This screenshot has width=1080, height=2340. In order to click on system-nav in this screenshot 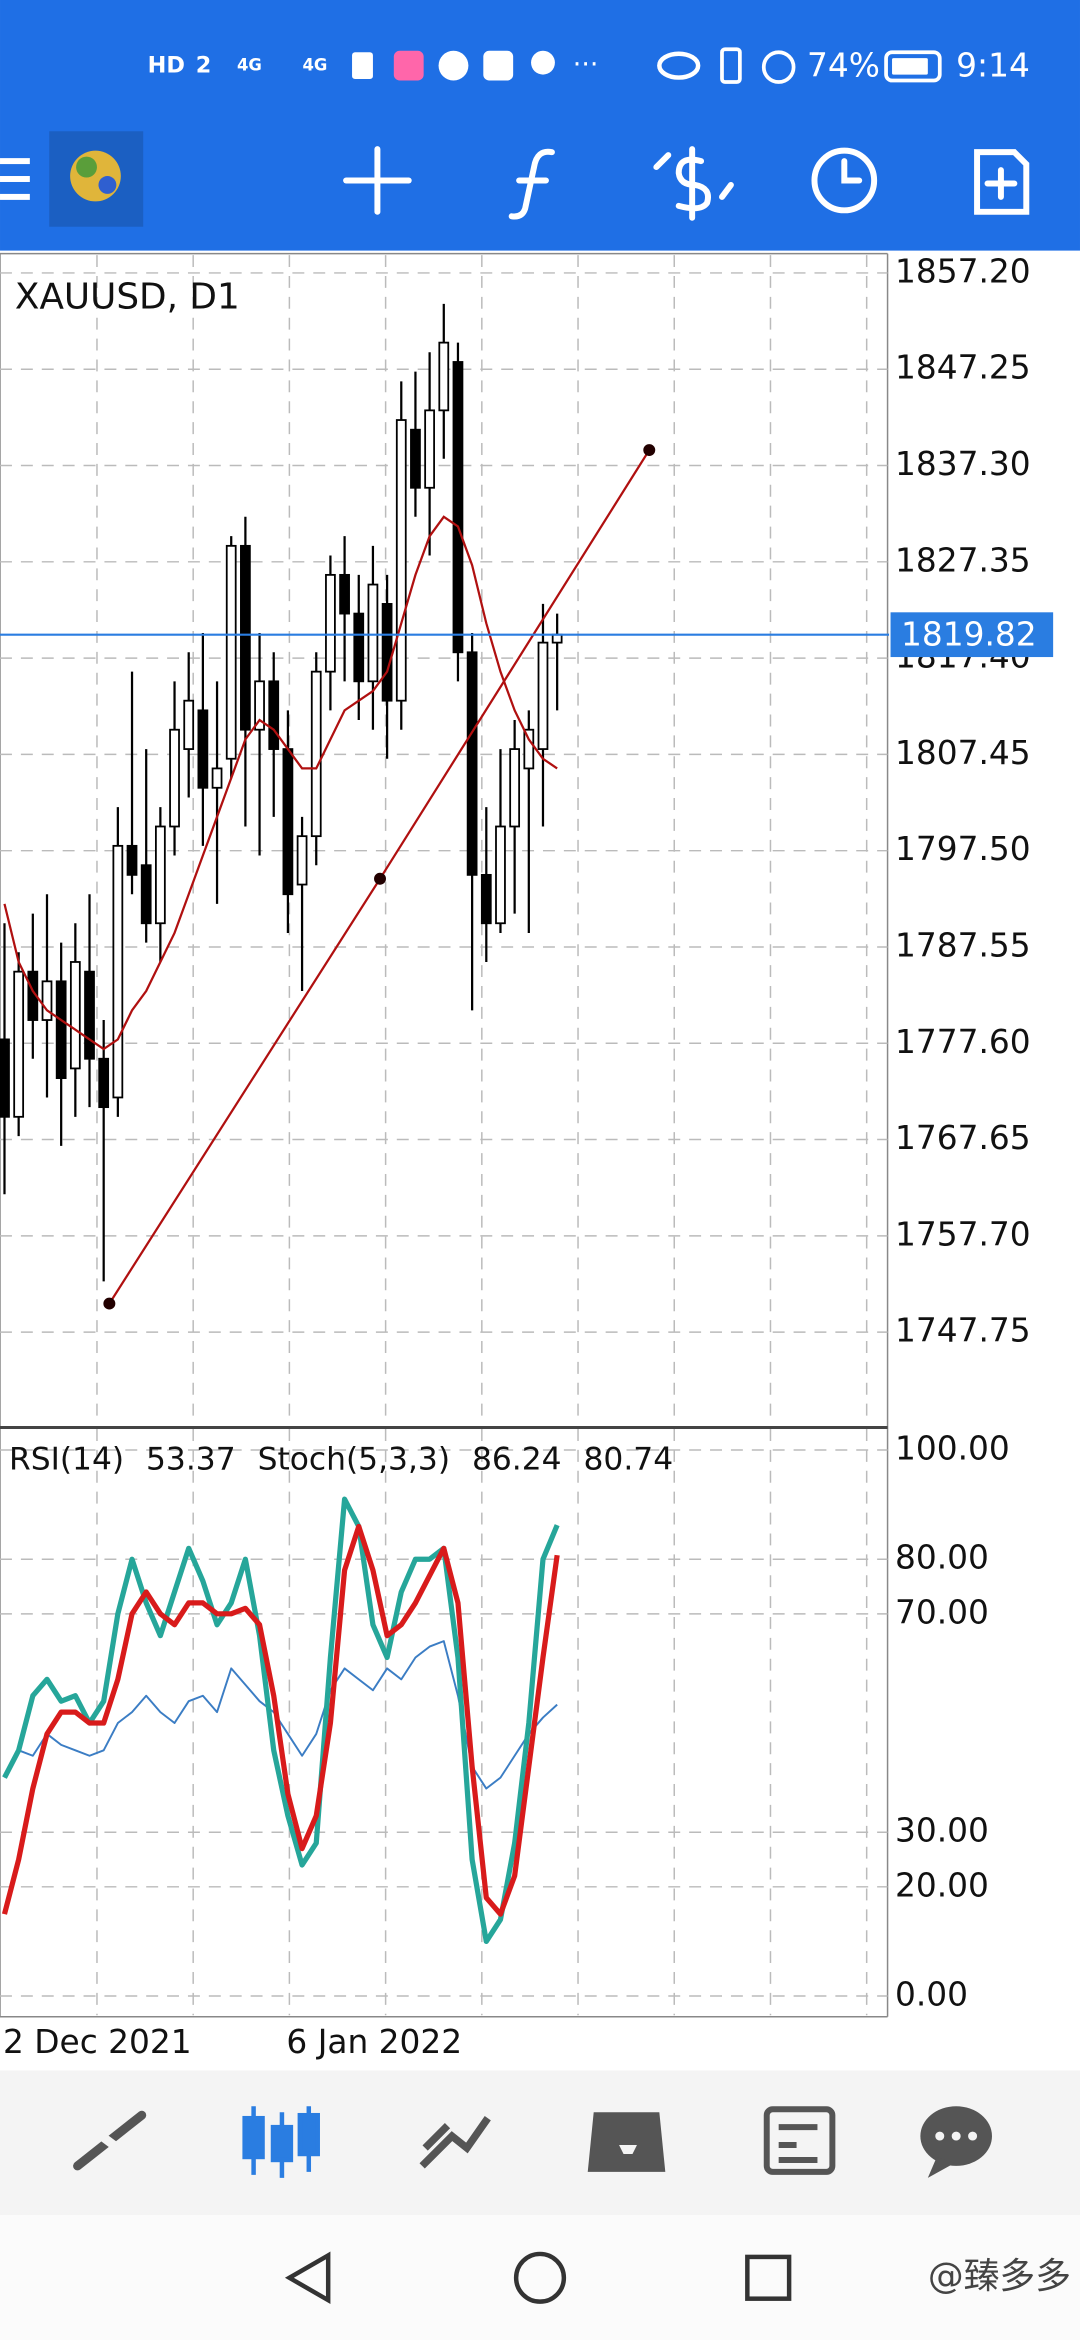, I will do `click(540, 2277)`.